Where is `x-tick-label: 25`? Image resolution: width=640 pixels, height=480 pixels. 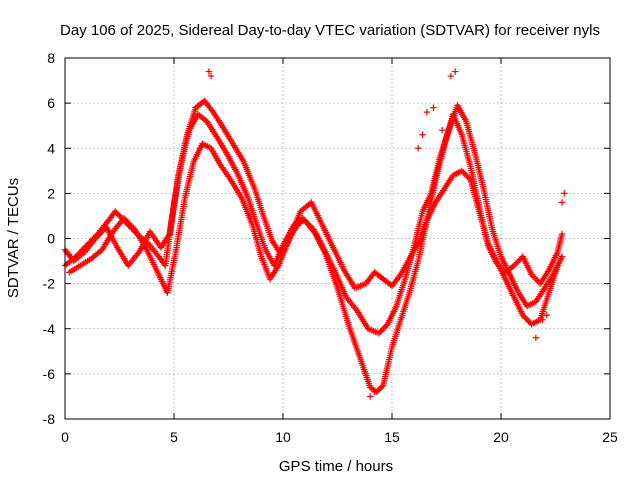 x-tick-label: 25 is located at coordinates (610, 437).